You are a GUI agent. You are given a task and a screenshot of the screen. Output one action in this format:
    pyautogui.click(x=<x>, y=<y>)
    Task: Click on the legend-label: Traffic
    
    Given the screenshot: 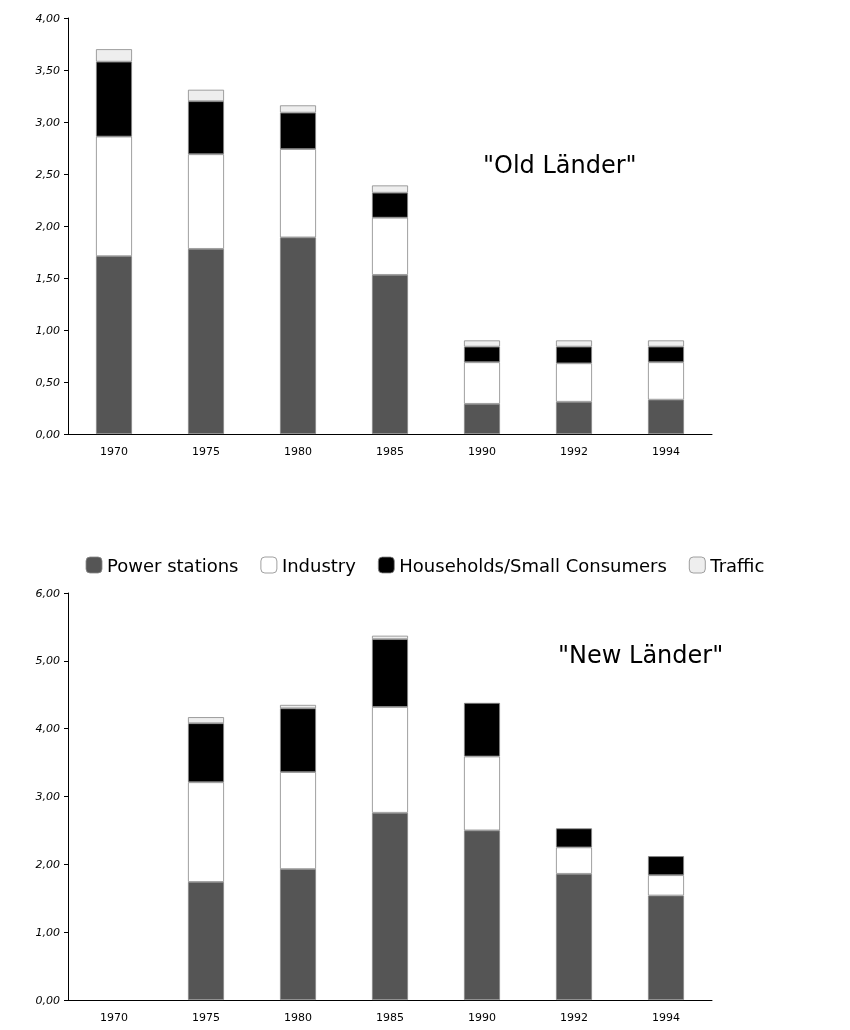 What is the action you would take?
    pyautogui.click(x=737, y=565)
    